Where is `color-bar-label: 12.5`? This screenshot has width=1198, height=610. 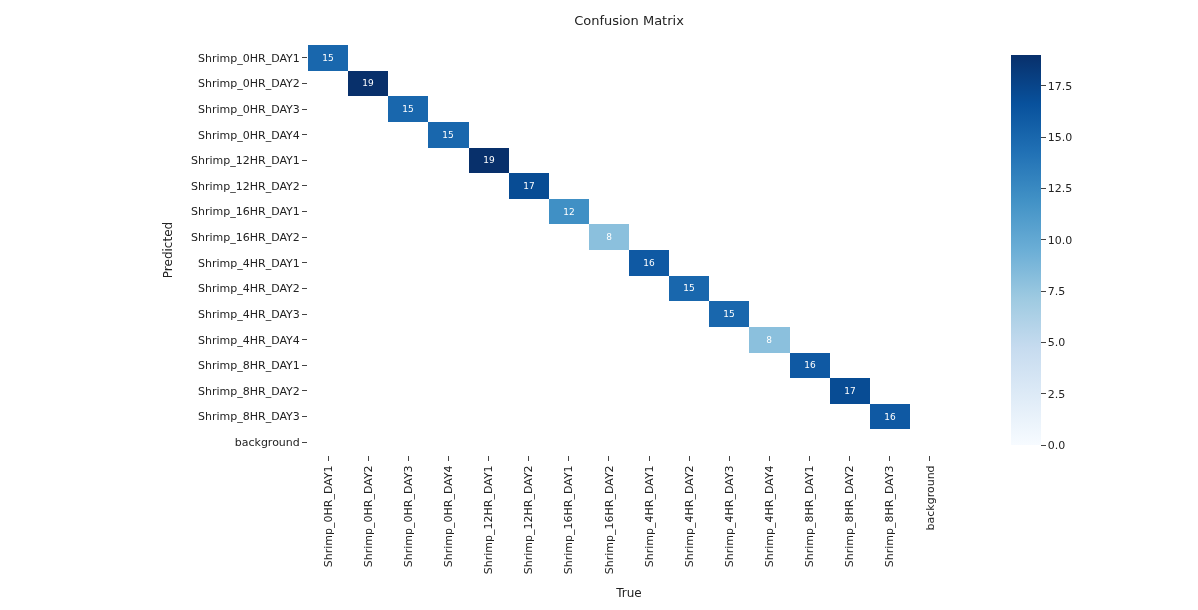 color-bar-label: 12.5 is located at coordinates (1060, 189).